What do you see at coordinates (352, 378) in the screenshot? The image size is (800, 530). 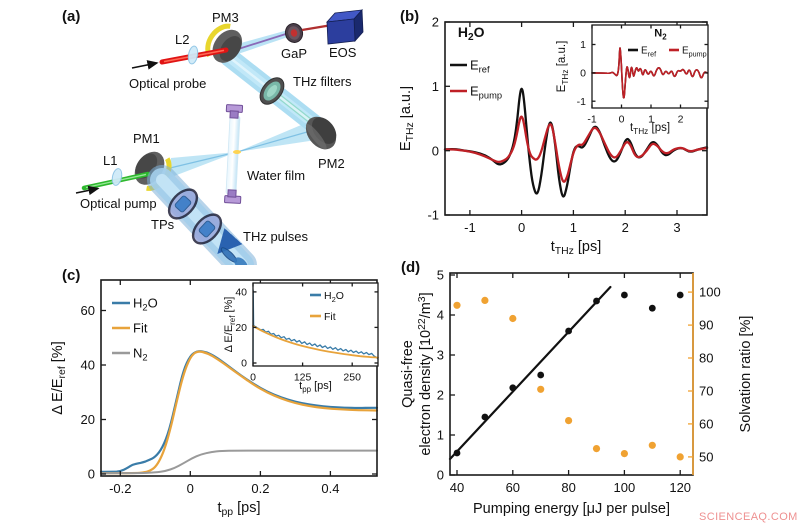 I see `x-tick-label: 250` at bounding box center [352, 378].